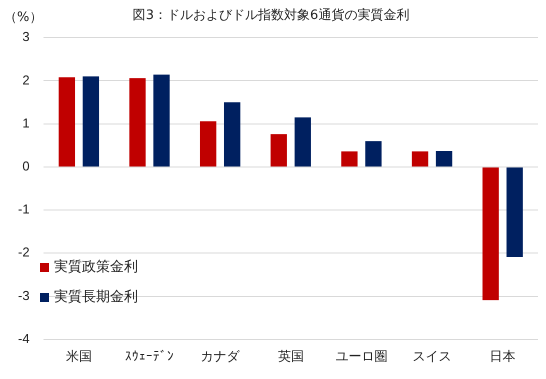 This screenshot has width=546, height=379. I want to click on y-tick-label: -2, so click(24, 252).